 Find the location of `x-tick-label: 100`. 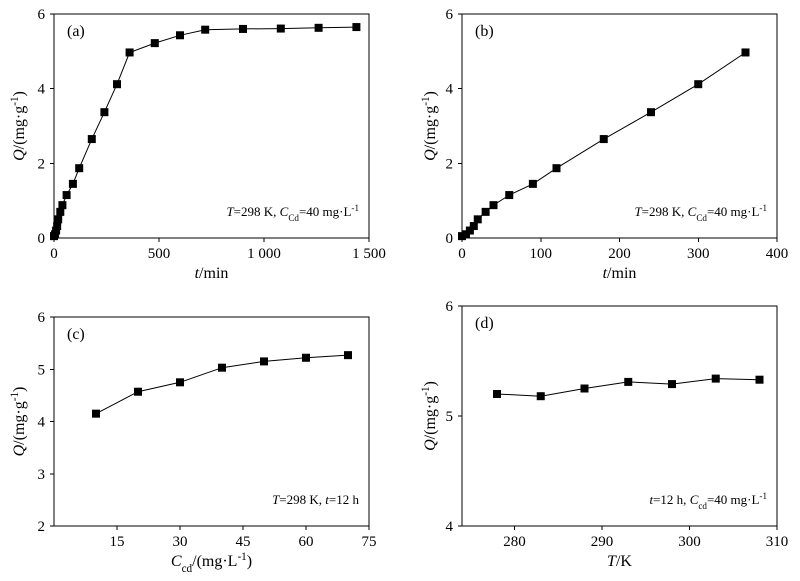

x-tick-label: 100 is located at coordinates (541, 254).